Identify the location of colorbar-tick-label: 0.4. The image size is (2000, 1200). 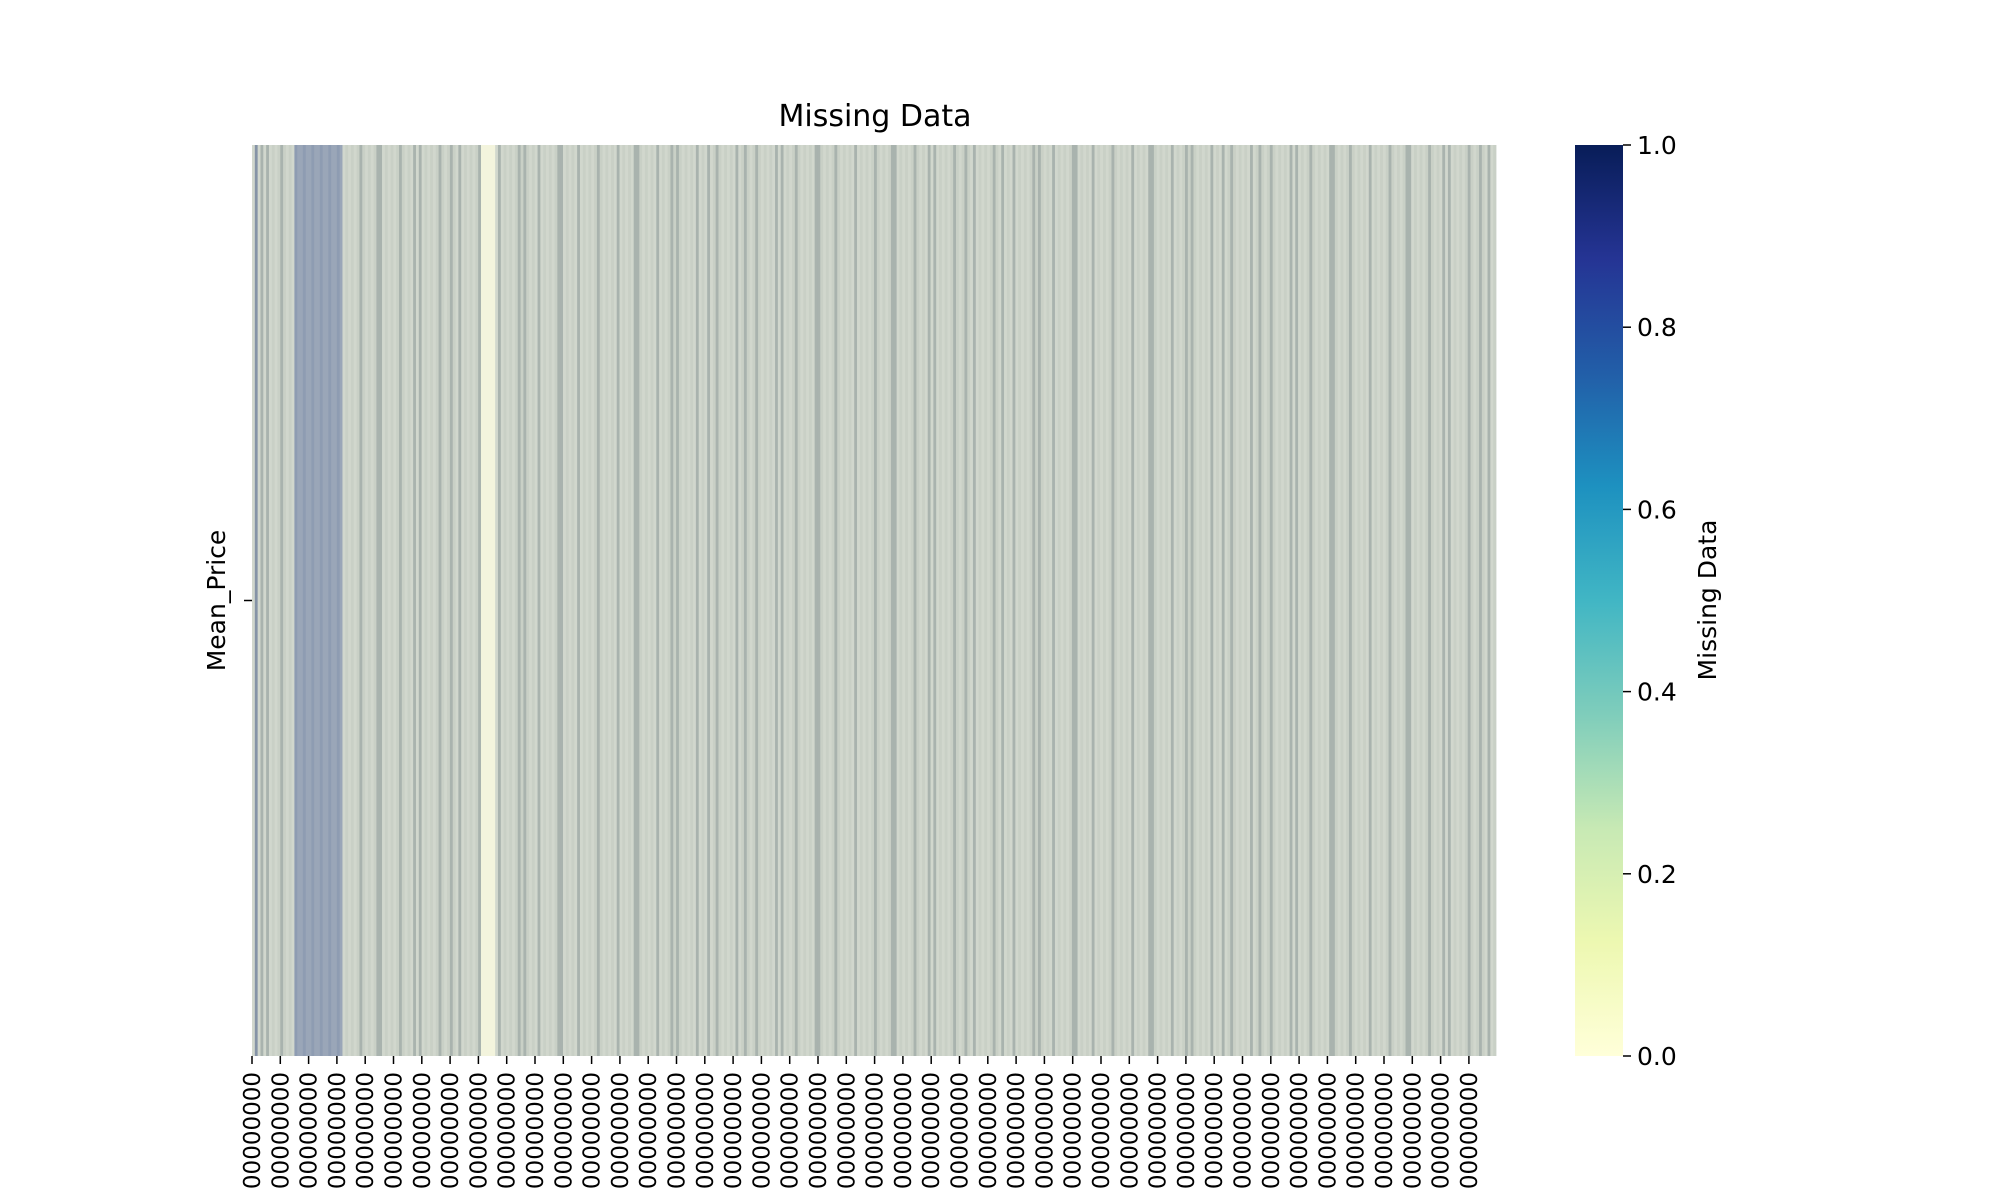
(1657, 692).